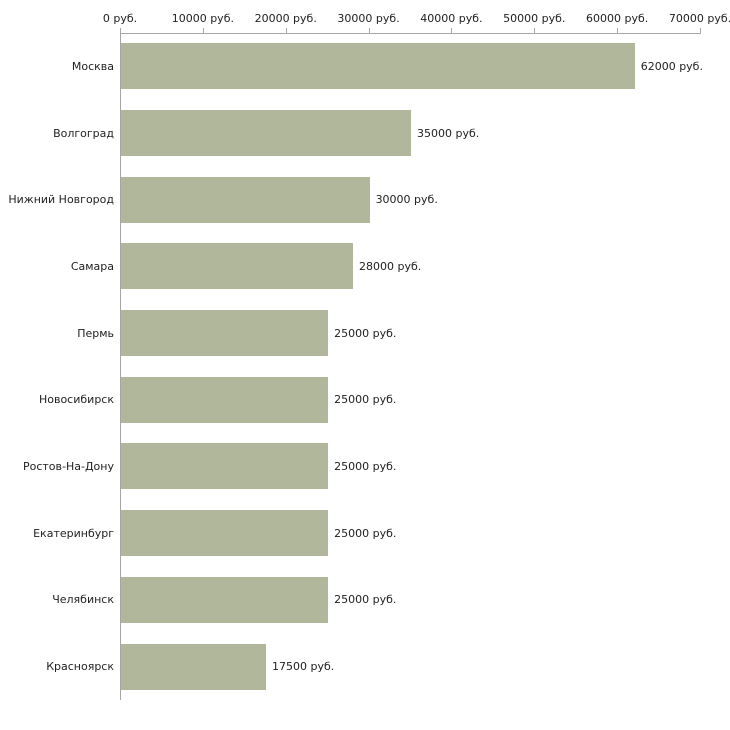 The image size is (730, 730). I want to click on bar-row: Красноярск 17500 руб., so click(365, 666).